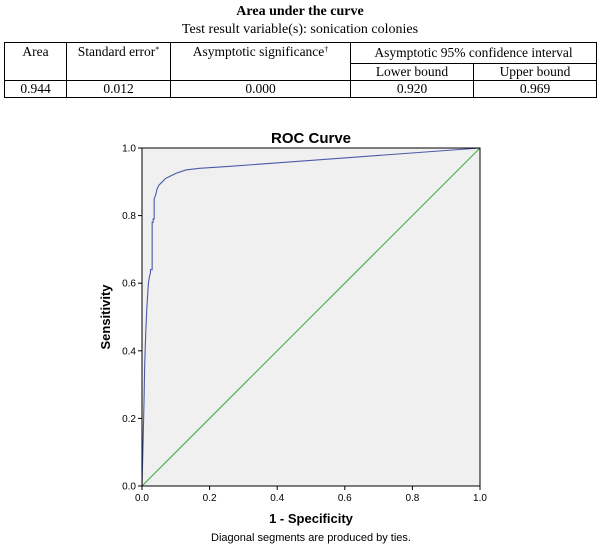 The width and height of the screenshot is (600, 553). What do you see at coordinates (311, 518) in the screenshot?
I see `x-axis-label: 1 - Specificity` at bounding box center [311, 518].